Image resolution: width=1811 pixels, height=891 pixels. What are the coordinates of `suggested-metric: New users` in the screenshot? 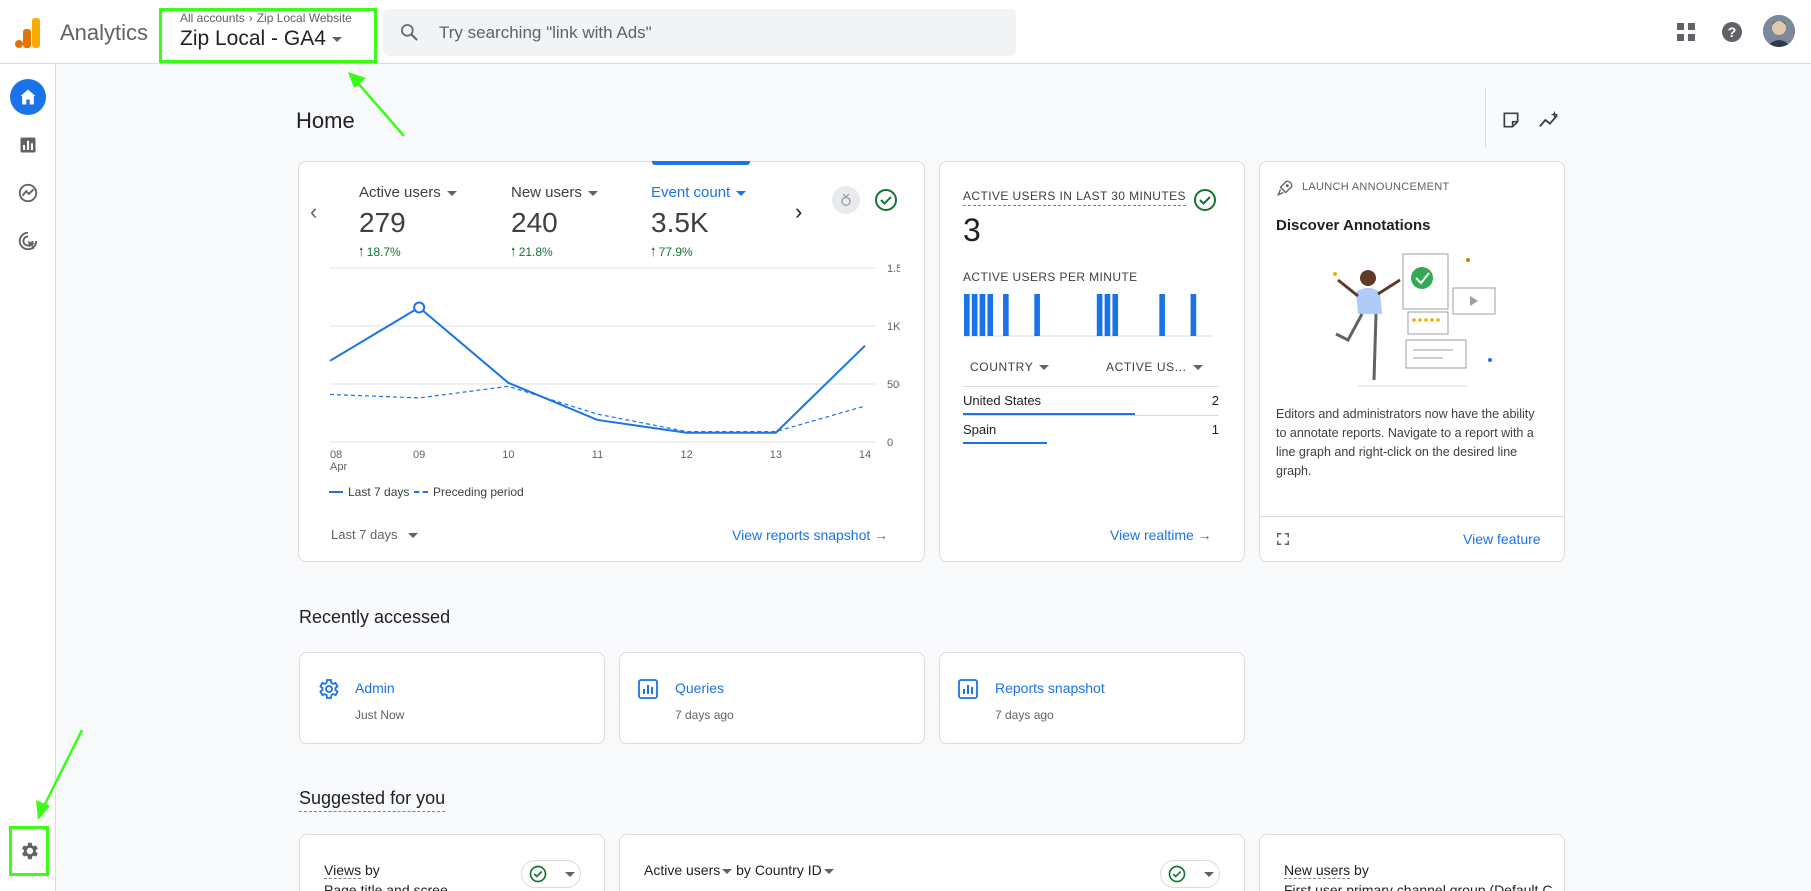 It's located at (1317, 870).